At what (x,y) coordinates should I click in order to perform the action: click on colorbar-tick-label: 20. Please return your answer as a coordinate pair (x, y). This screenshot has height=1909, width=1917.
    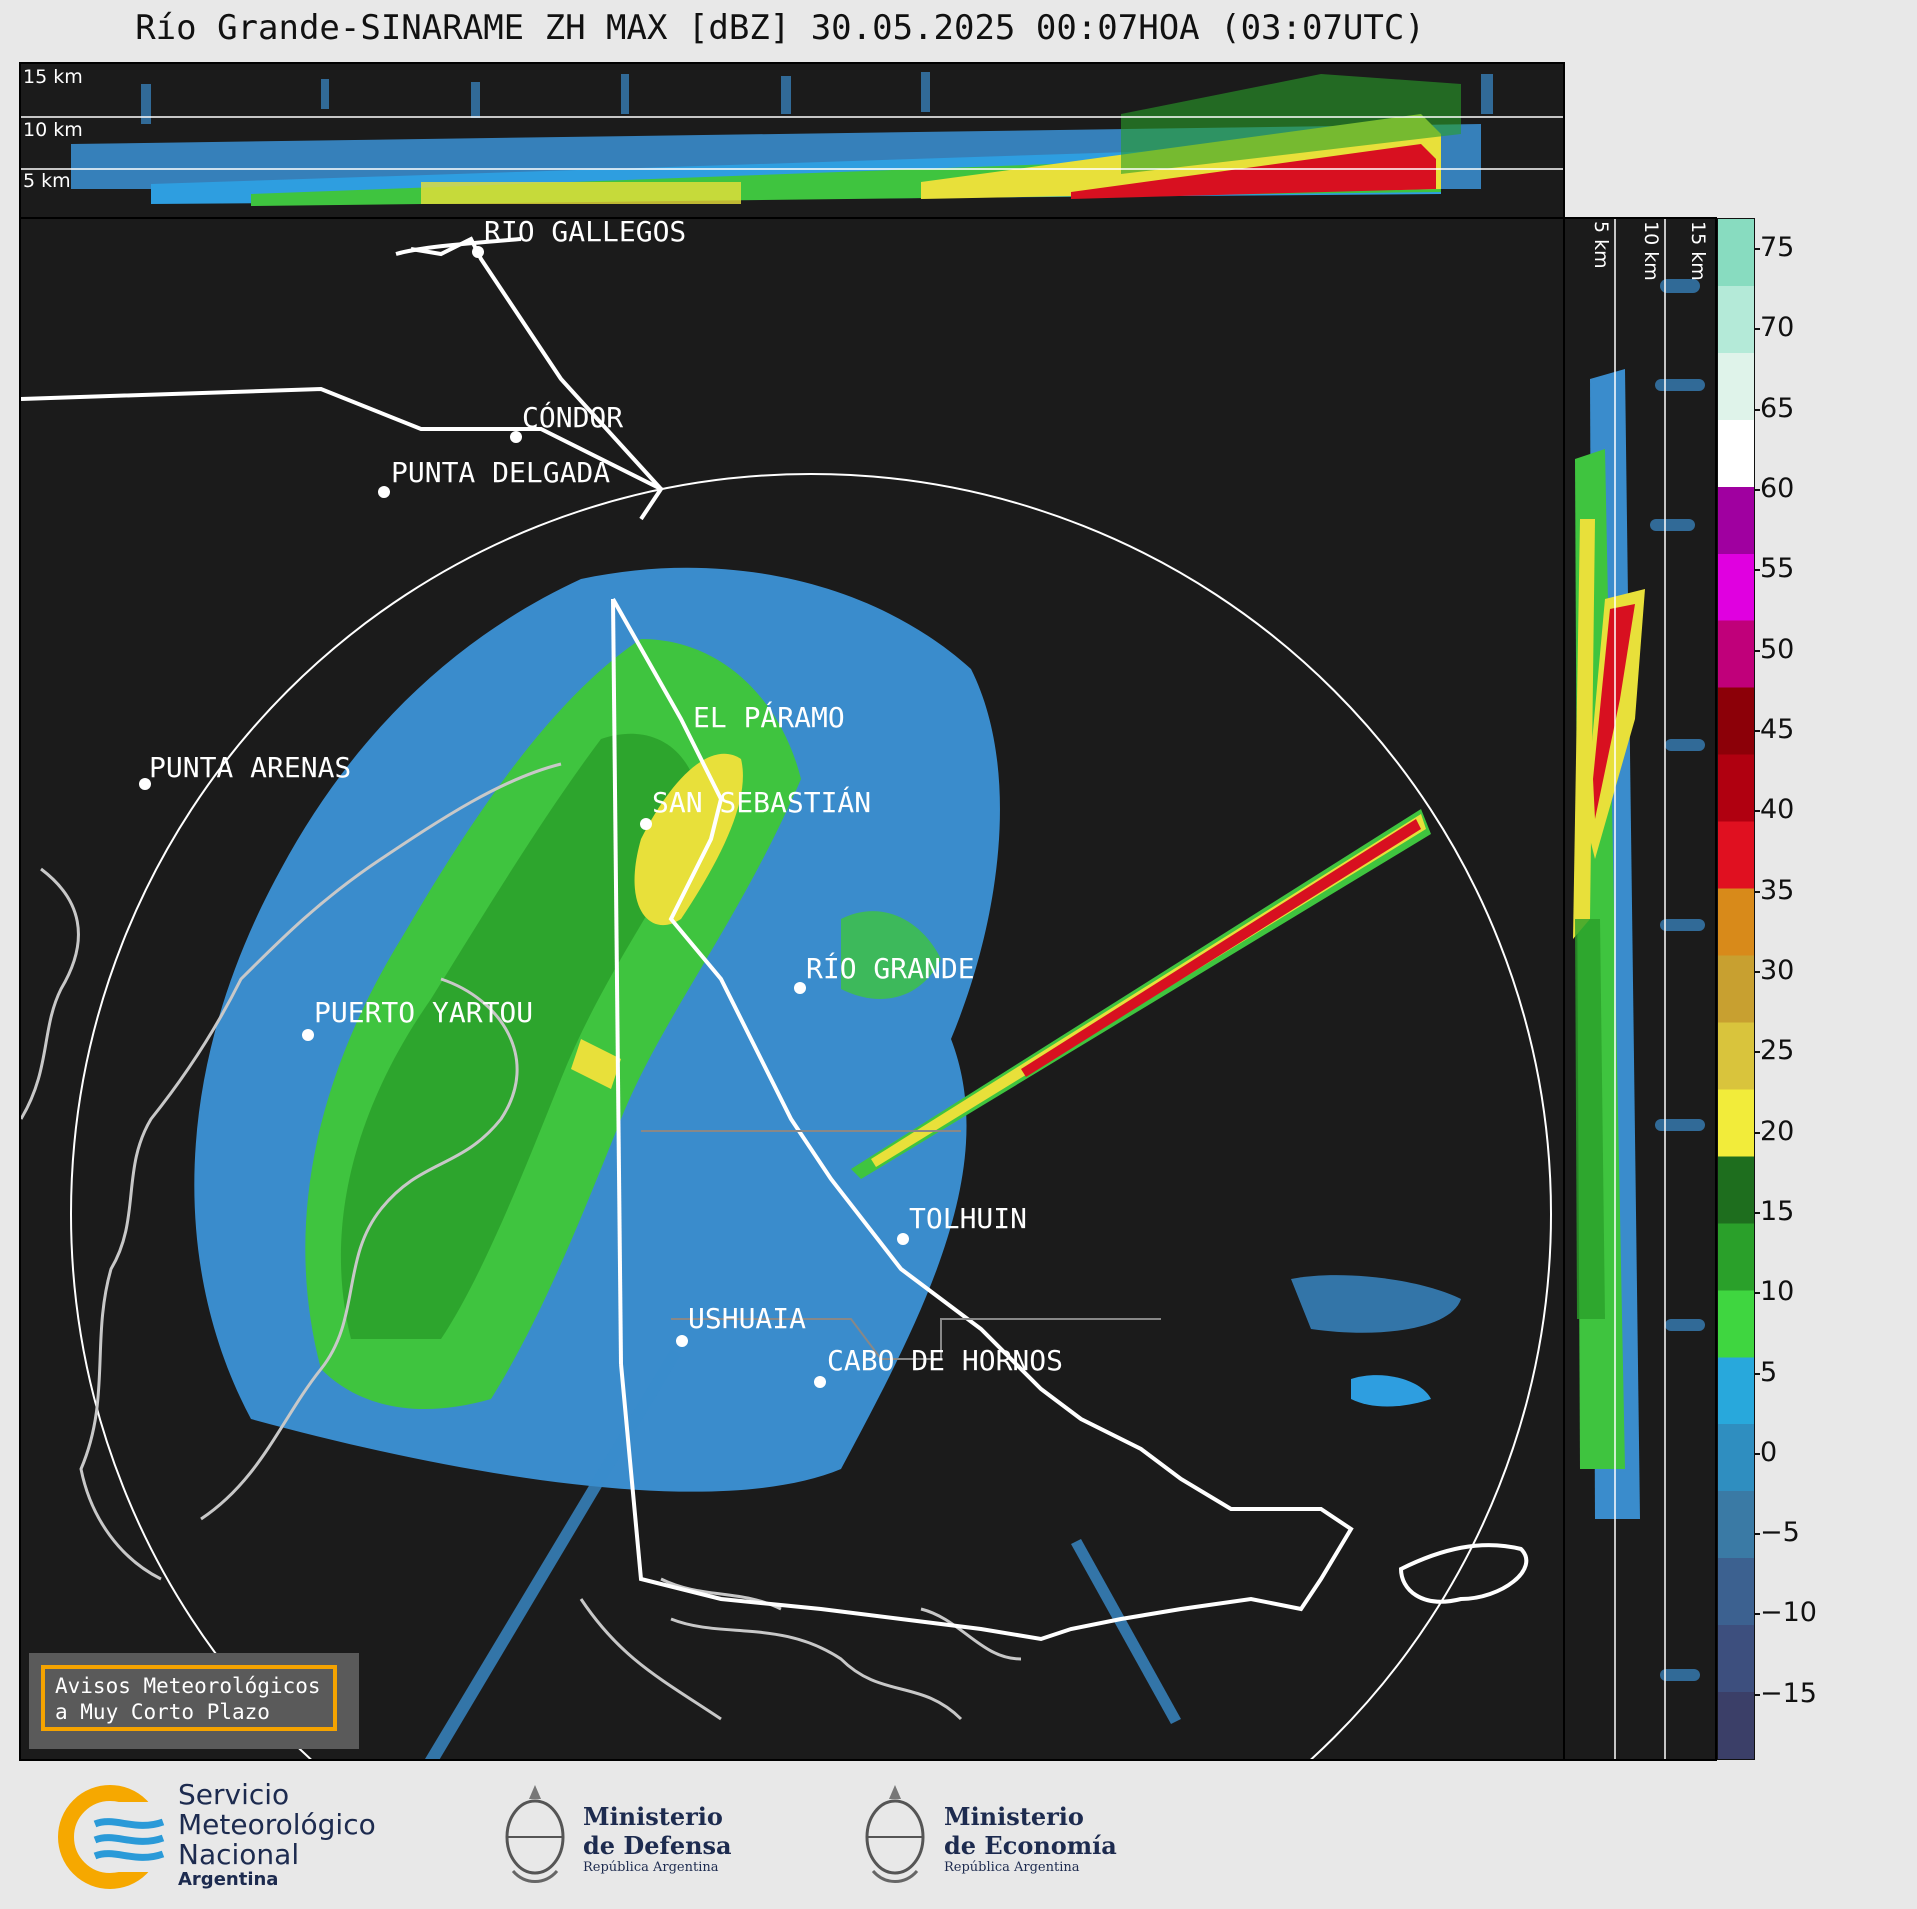
    Looking at the image, I should click on (1774, 1131).